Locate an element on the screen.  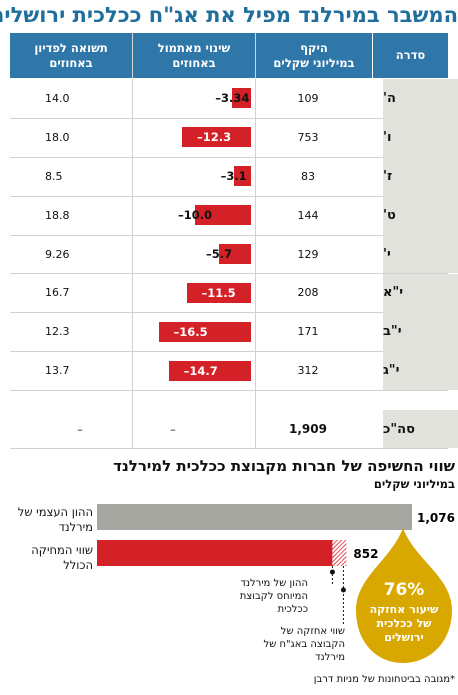
row-scope: 753 is located at coordinates (308, 137).